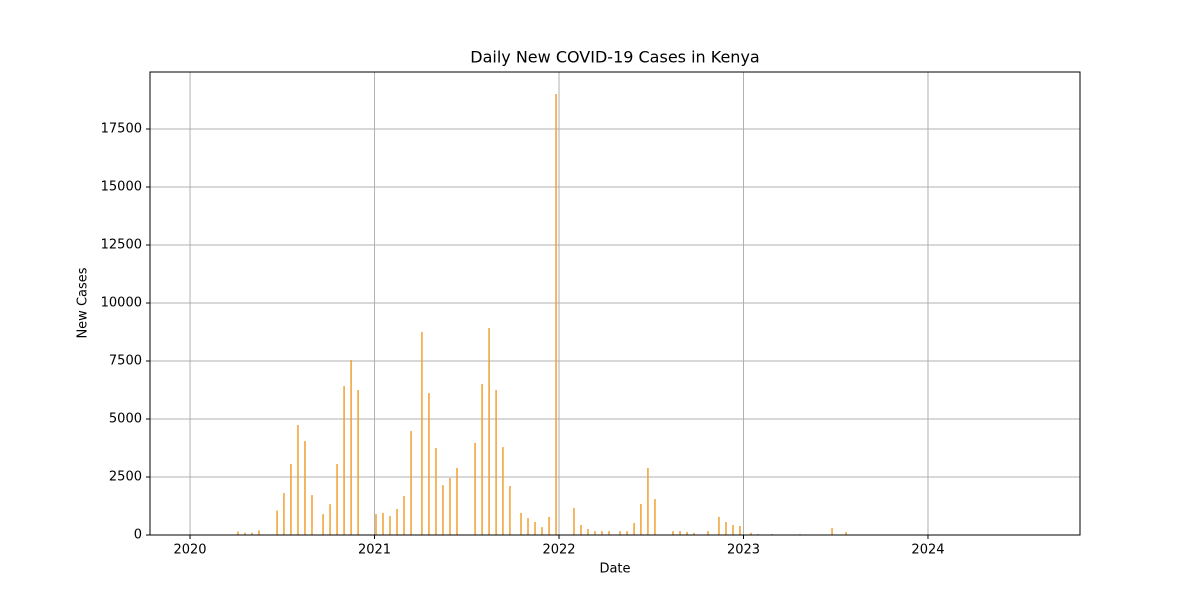 The width and height of the screenshot is (1200, 600). What do you see at coordinates (189, 550) in the screenshot?
I see `x-tick-label: 2020` at bounding box center [189, 550].